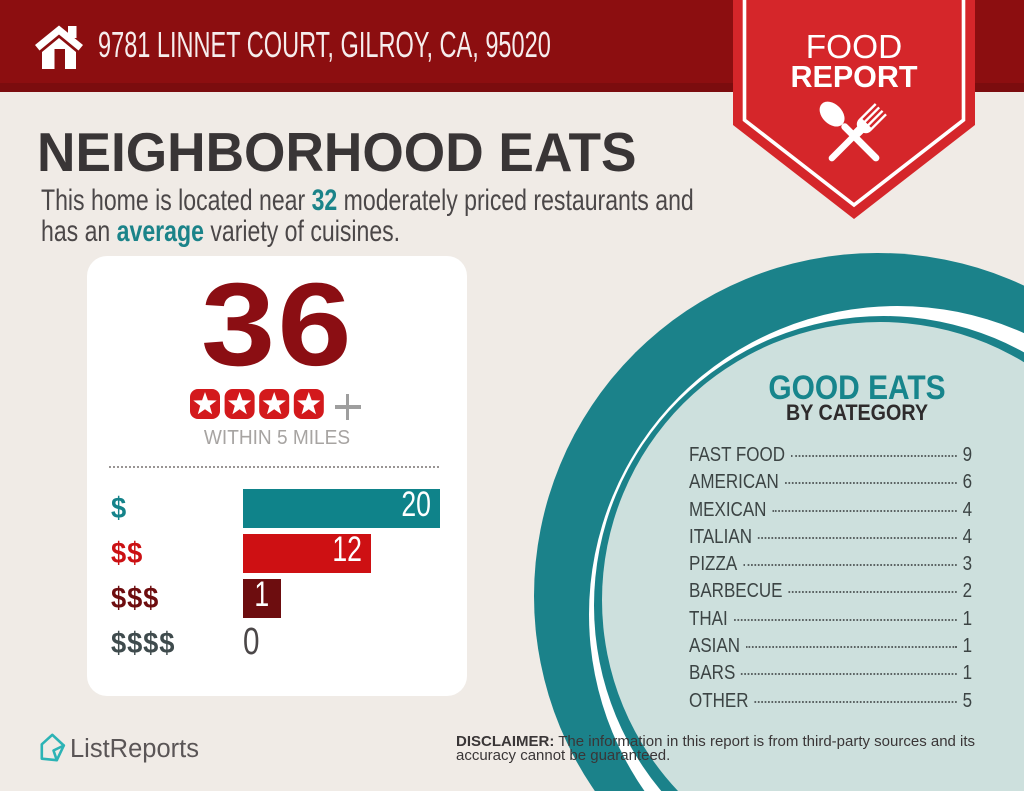 The height and width of the screenshot is (791, 1024). What do you see at coordinates (853, 77) in the screenshot?
I see `svg-text: REPORT` at bounding box center [853, 77].